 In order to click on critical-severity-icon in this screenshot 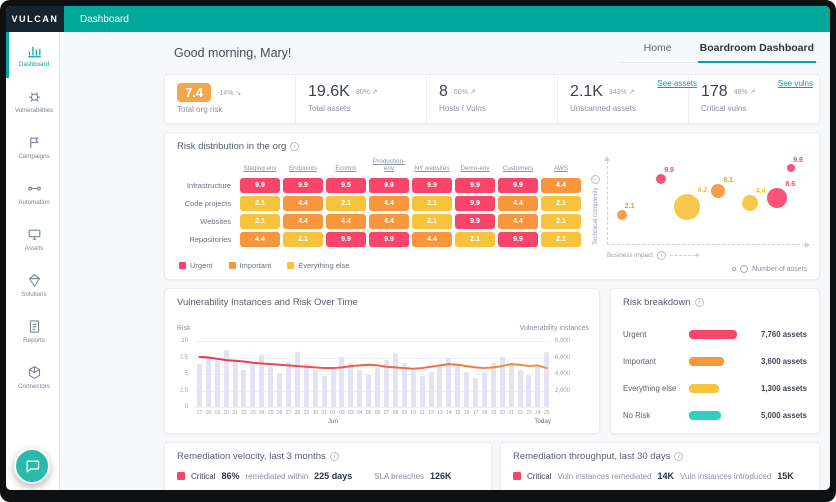, I will do `click(181, 476)`.